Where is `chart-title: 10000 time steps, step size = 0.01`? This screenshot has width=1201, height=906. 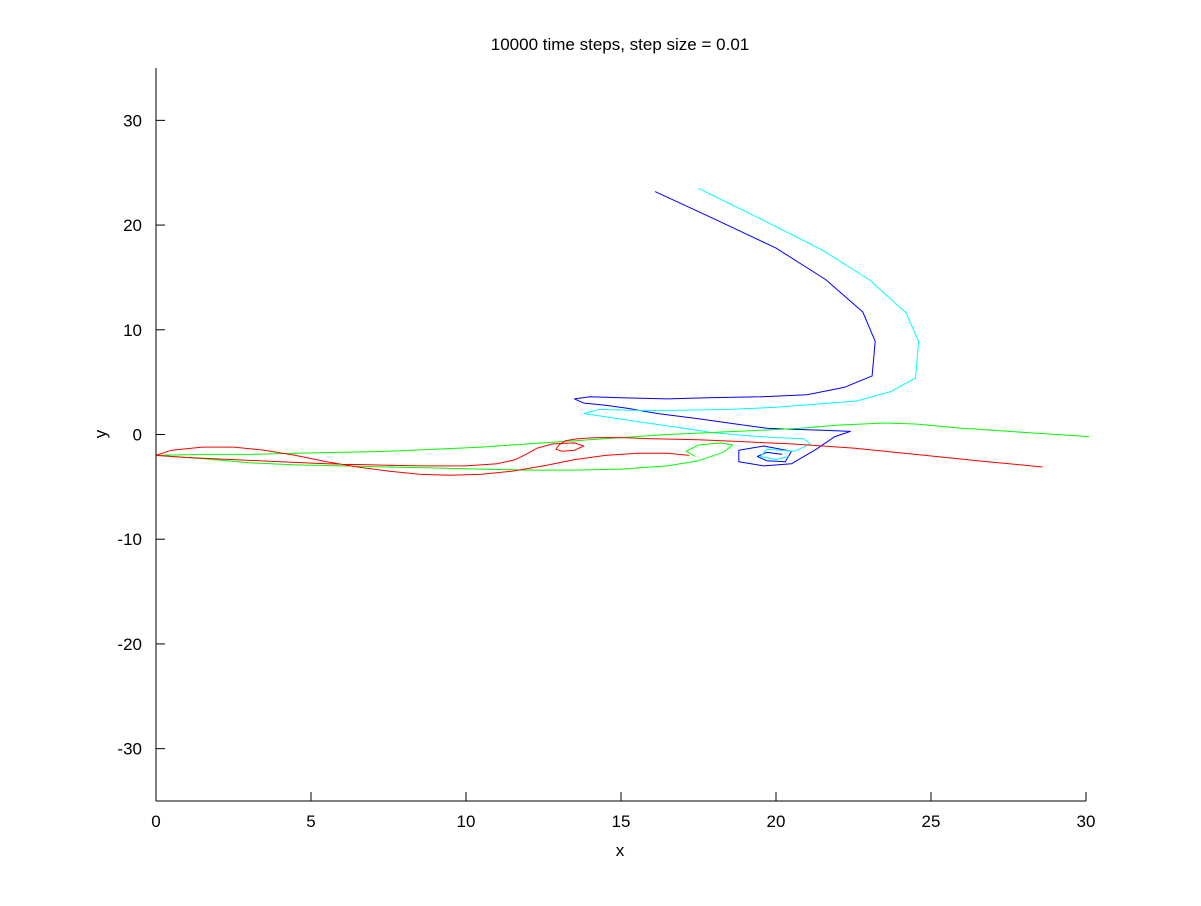
chart-title: 10000 time steps, step size = 0.01 is located at coordinates (620, 44).